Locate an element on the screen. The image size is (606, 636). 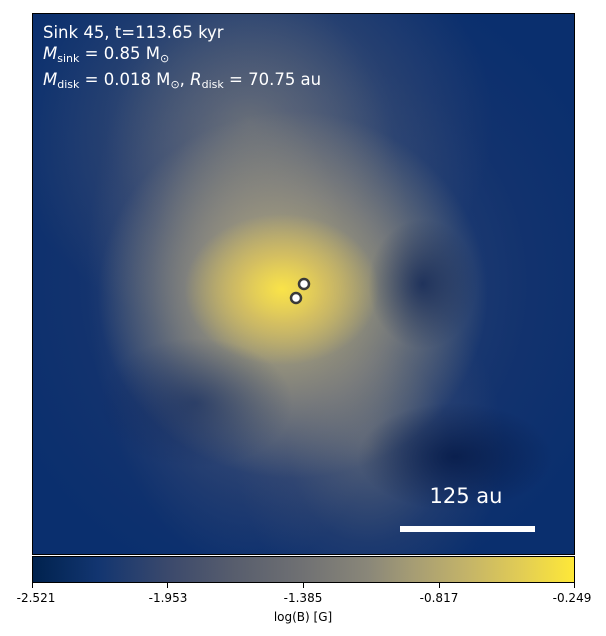
colorbar-label: log(B) [G] is located at coordinates (303, 617).